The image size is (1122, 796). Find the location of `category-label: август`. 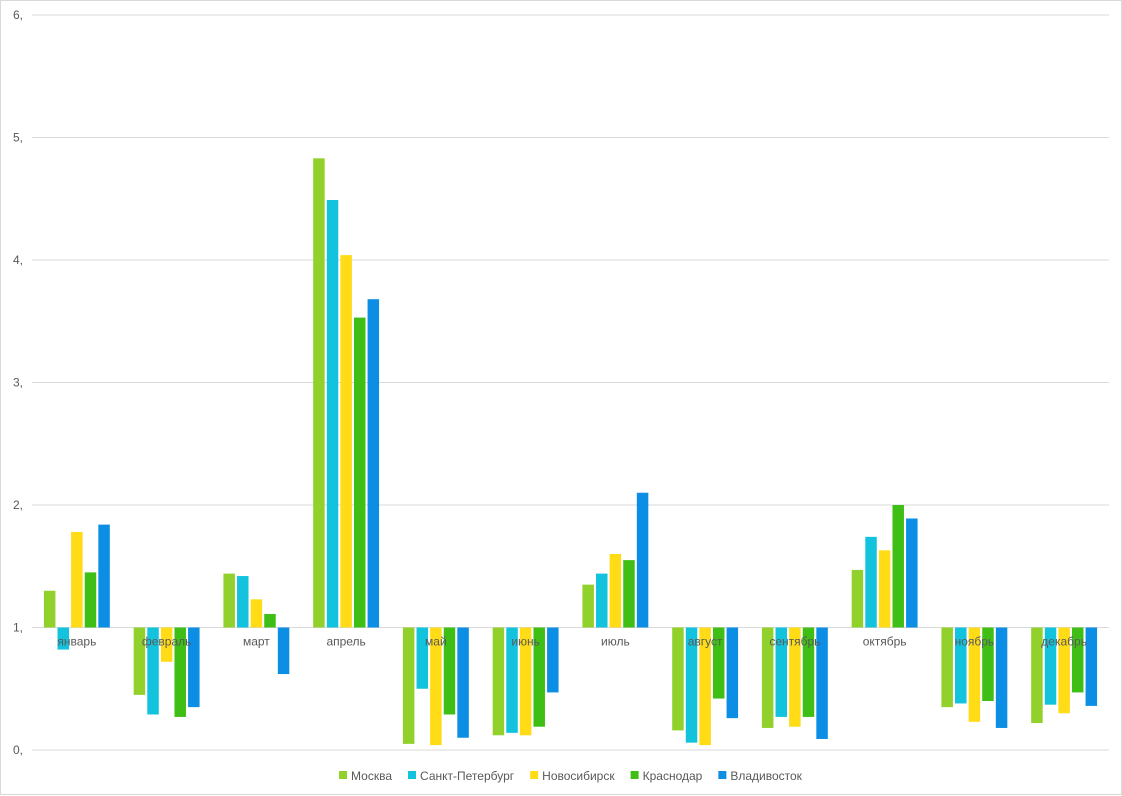

category-label: август is located at coordinates (705, 642).